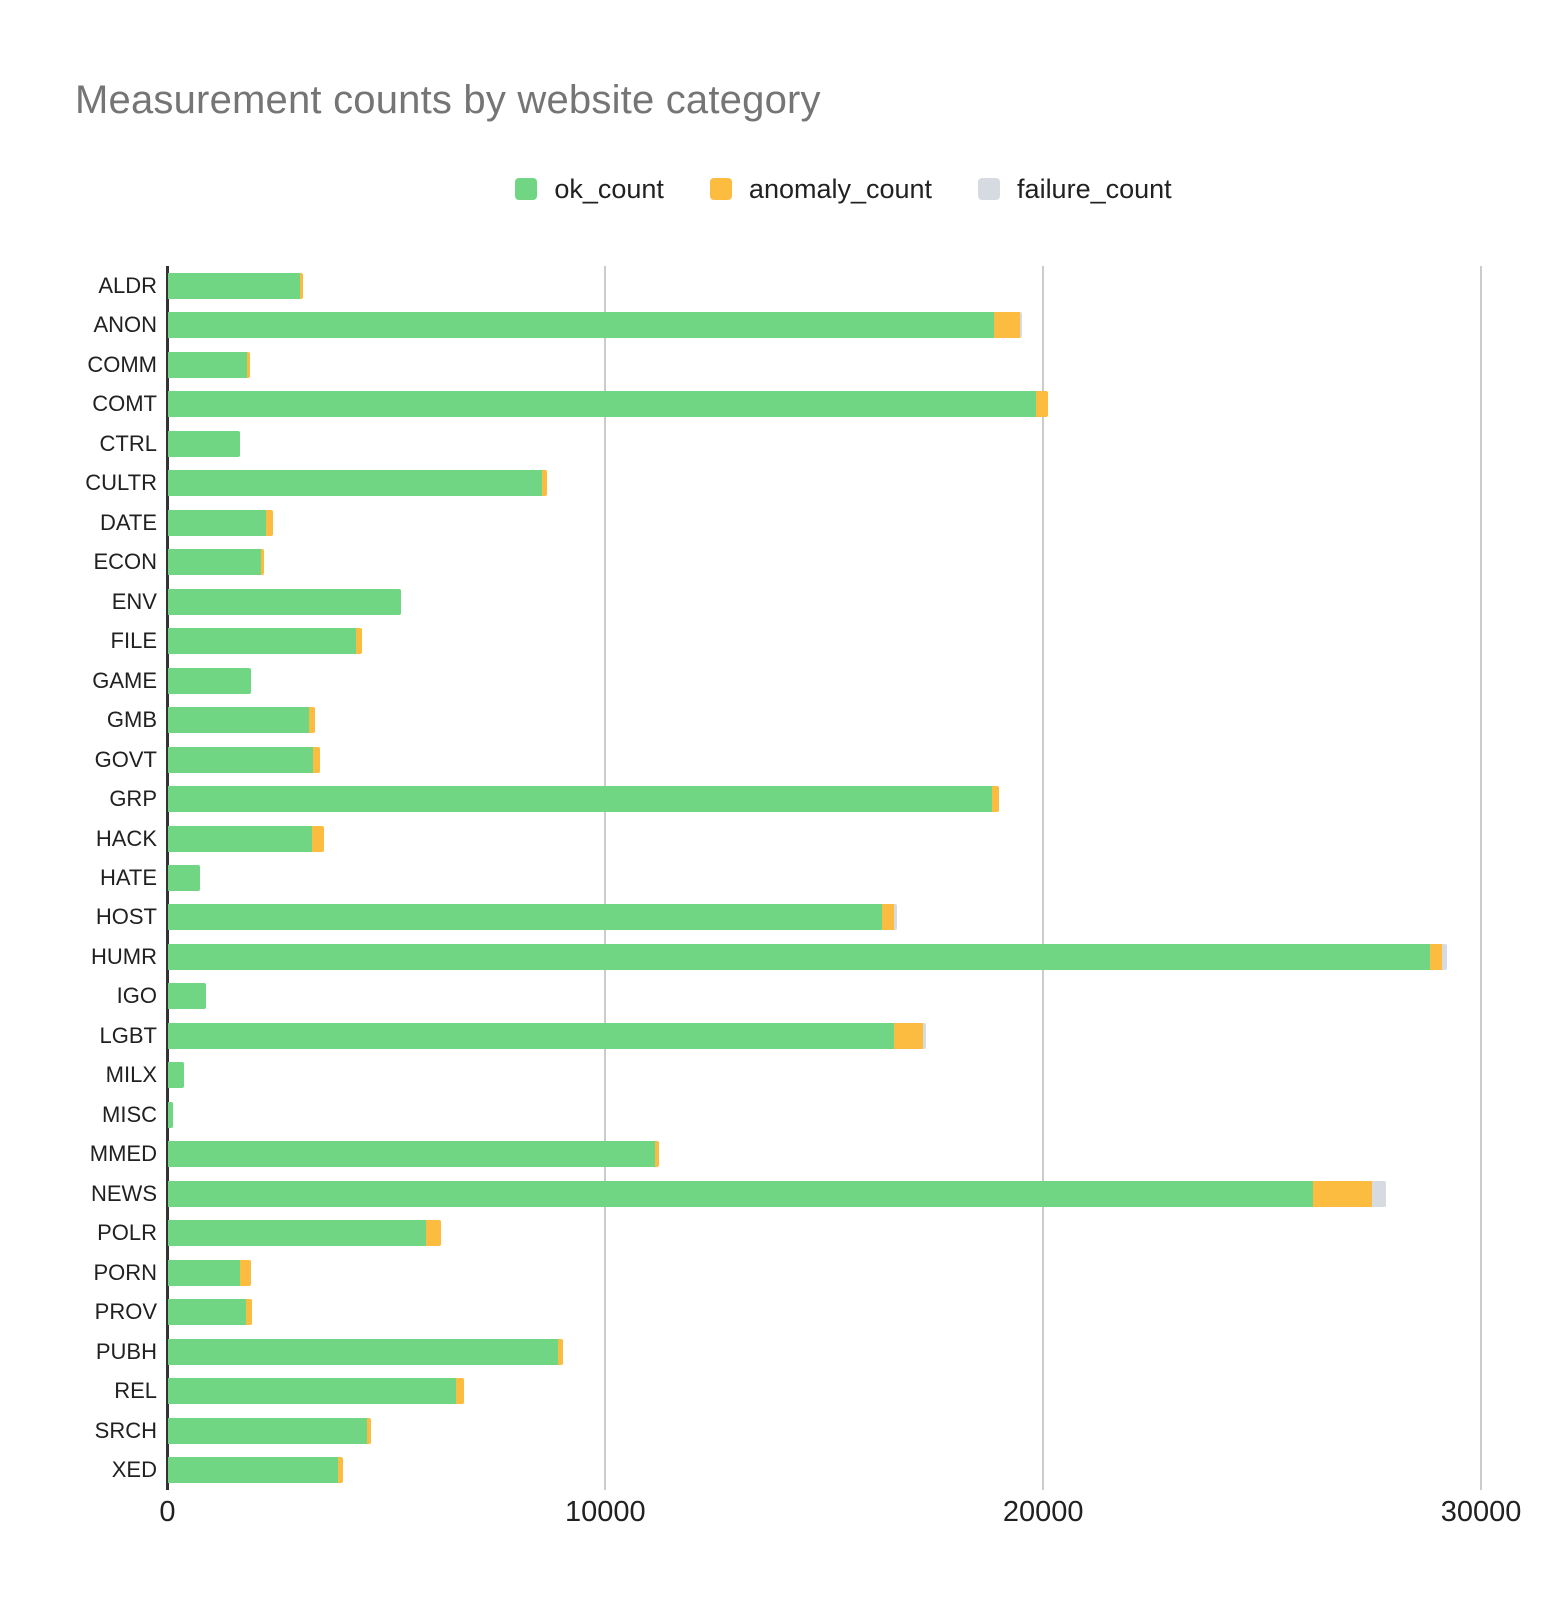 The width and height of the screenshot is (1558, 1610). What do you see at coordinates (121, 483) in the screenshot?
I see `category-label: CULTR` at bounding box center [121, 483].